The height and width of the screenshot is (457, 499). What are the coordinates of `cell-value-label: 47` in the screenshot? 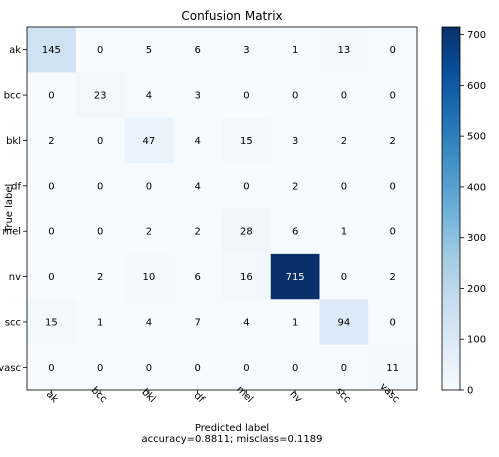 It's located at (149, 141).